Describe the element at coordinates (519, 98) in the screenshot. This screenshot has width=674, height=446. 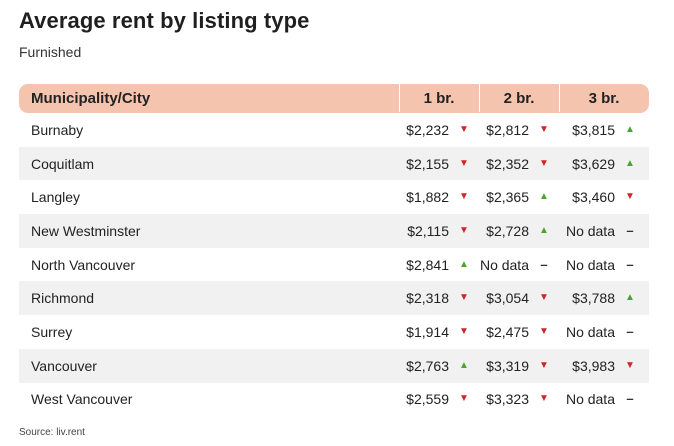
I see `header-2br: 2 br.` at that location.